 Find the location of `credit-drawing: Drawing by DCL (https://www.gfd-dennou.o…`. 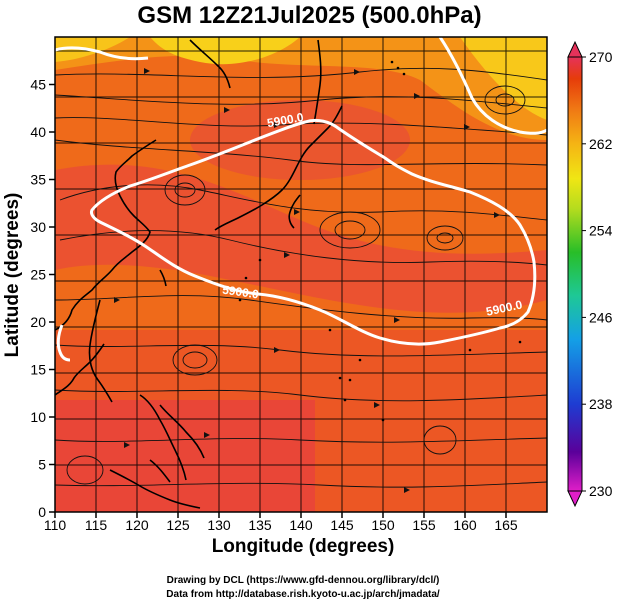

credit-drawing: Drawing by DCL (https://www.gfd-dennou.o… is located at coordinates (303, 580).